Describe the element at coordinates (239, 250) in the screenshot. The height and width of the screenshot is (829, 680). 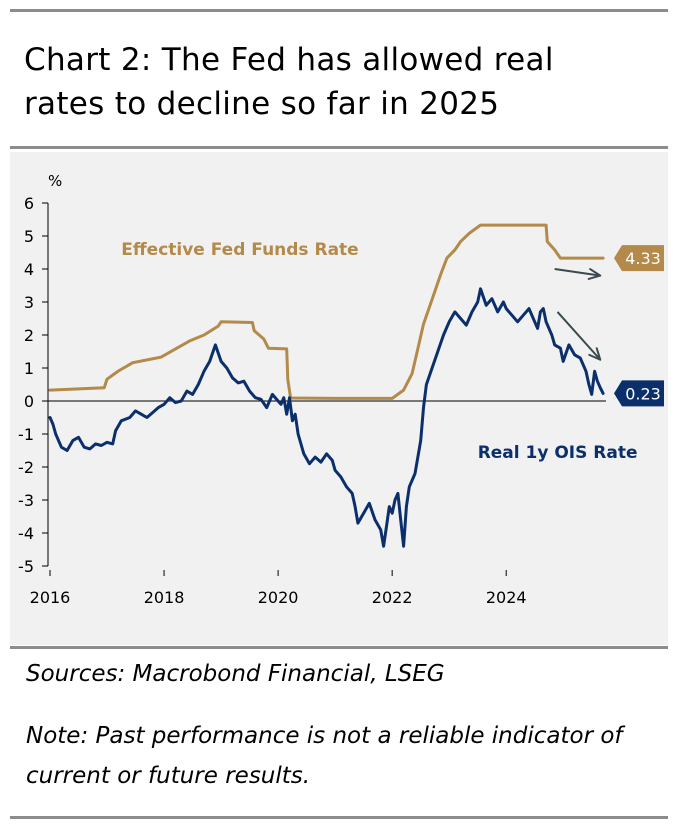
I see `fed-funds-series-label: Effective Fed Funds Rate` at that location.